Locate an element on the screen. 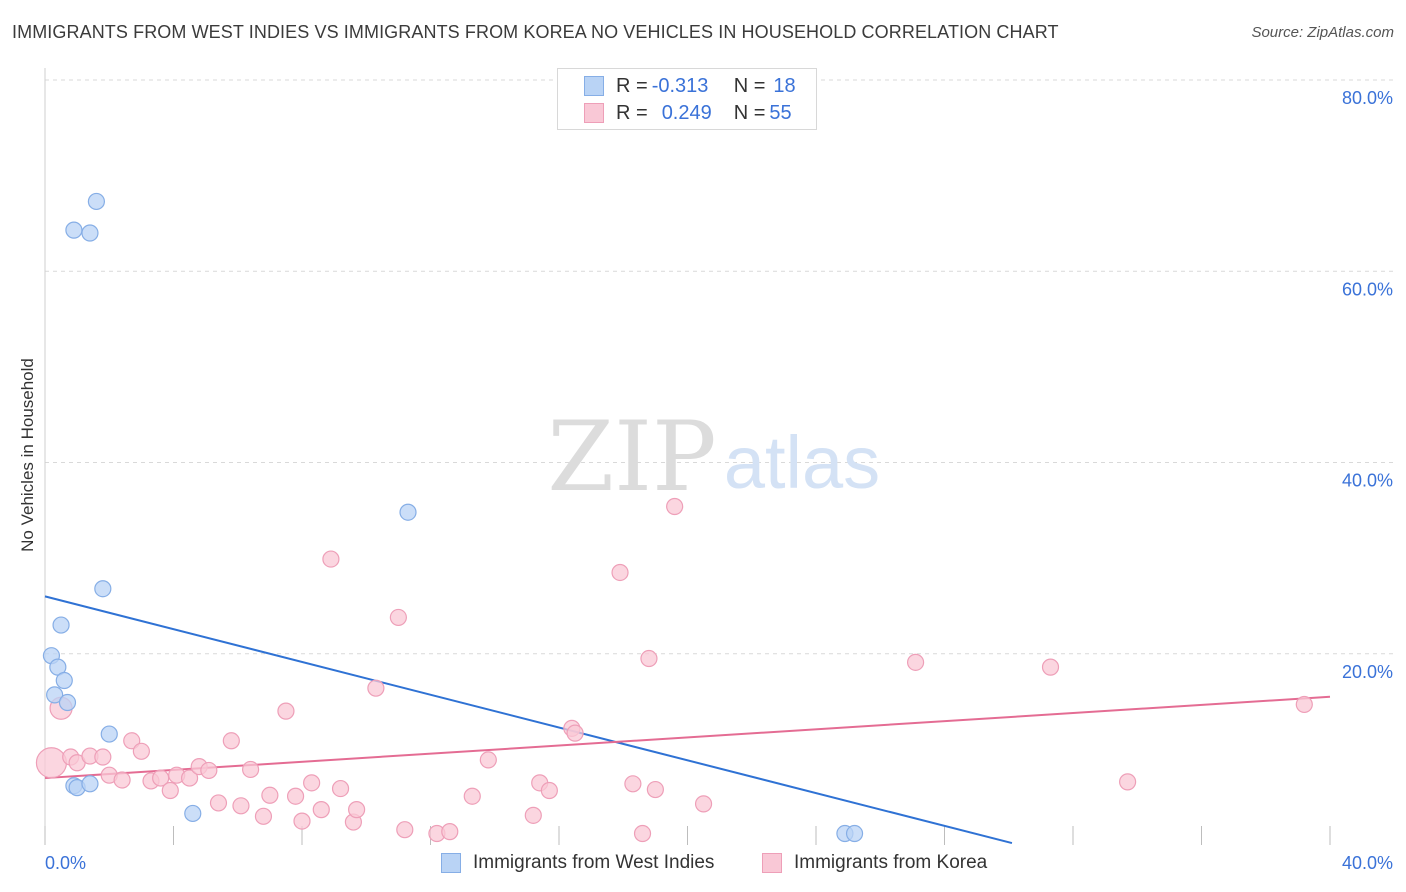  bottom-legend-label: Immigrants from Korea is located at coordinates (891, 862).